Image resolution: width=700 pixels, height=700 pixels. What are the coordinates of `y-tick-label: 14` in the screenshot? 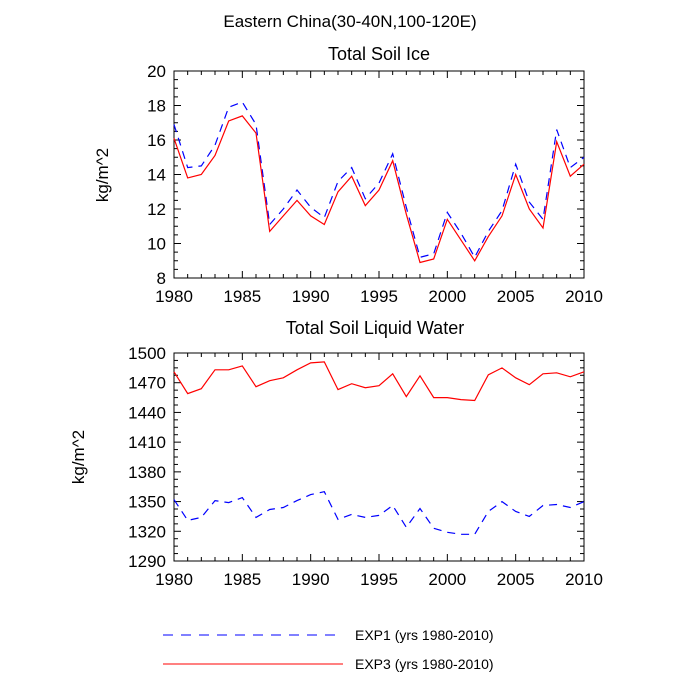 It's located at (156, 175).